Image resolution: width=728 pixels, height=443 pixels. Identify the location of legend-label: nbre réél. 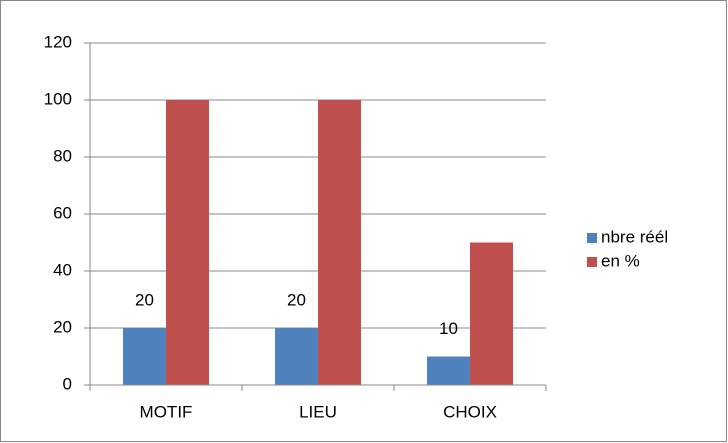
(634, 236).